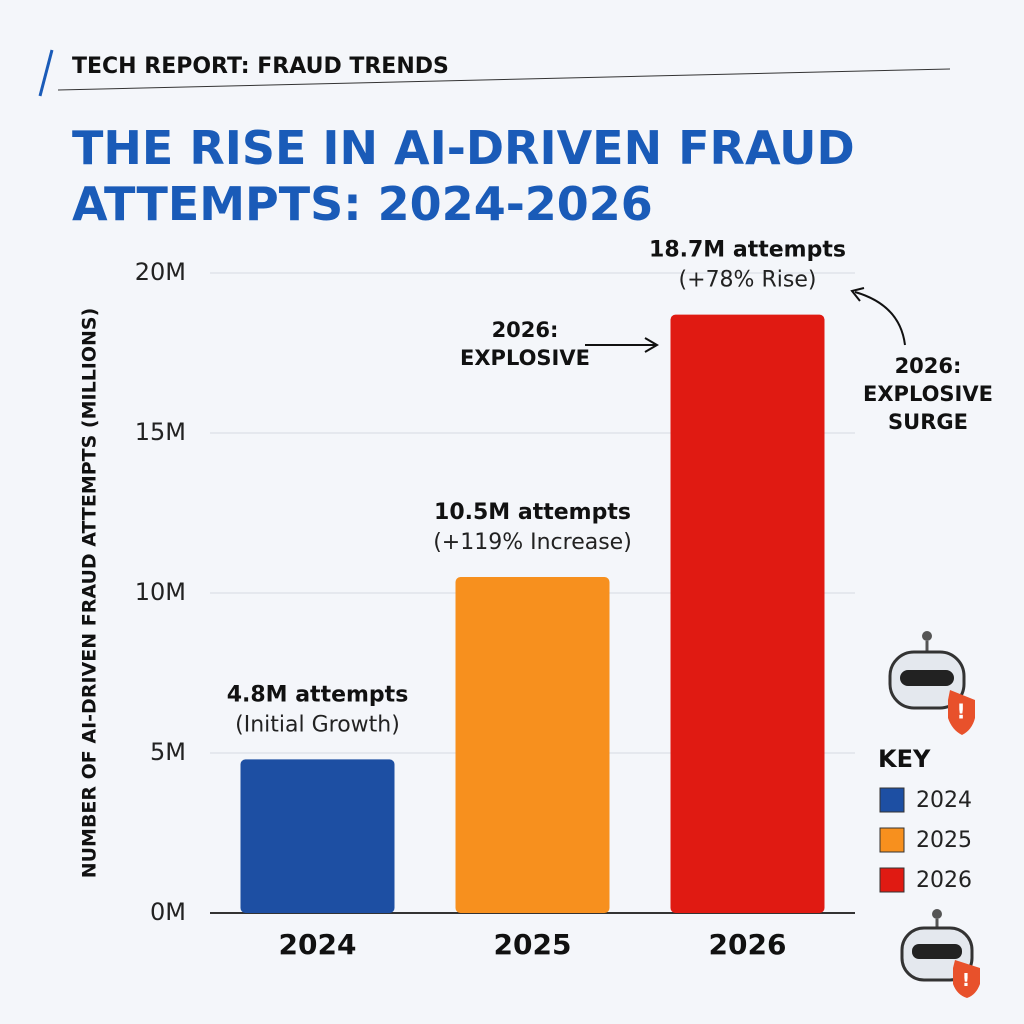 The image size is (1024, 1024). Describe the element at coordinates (532, 542) in the screenshot. I see `value-note: (+119% Increase)` at that location.